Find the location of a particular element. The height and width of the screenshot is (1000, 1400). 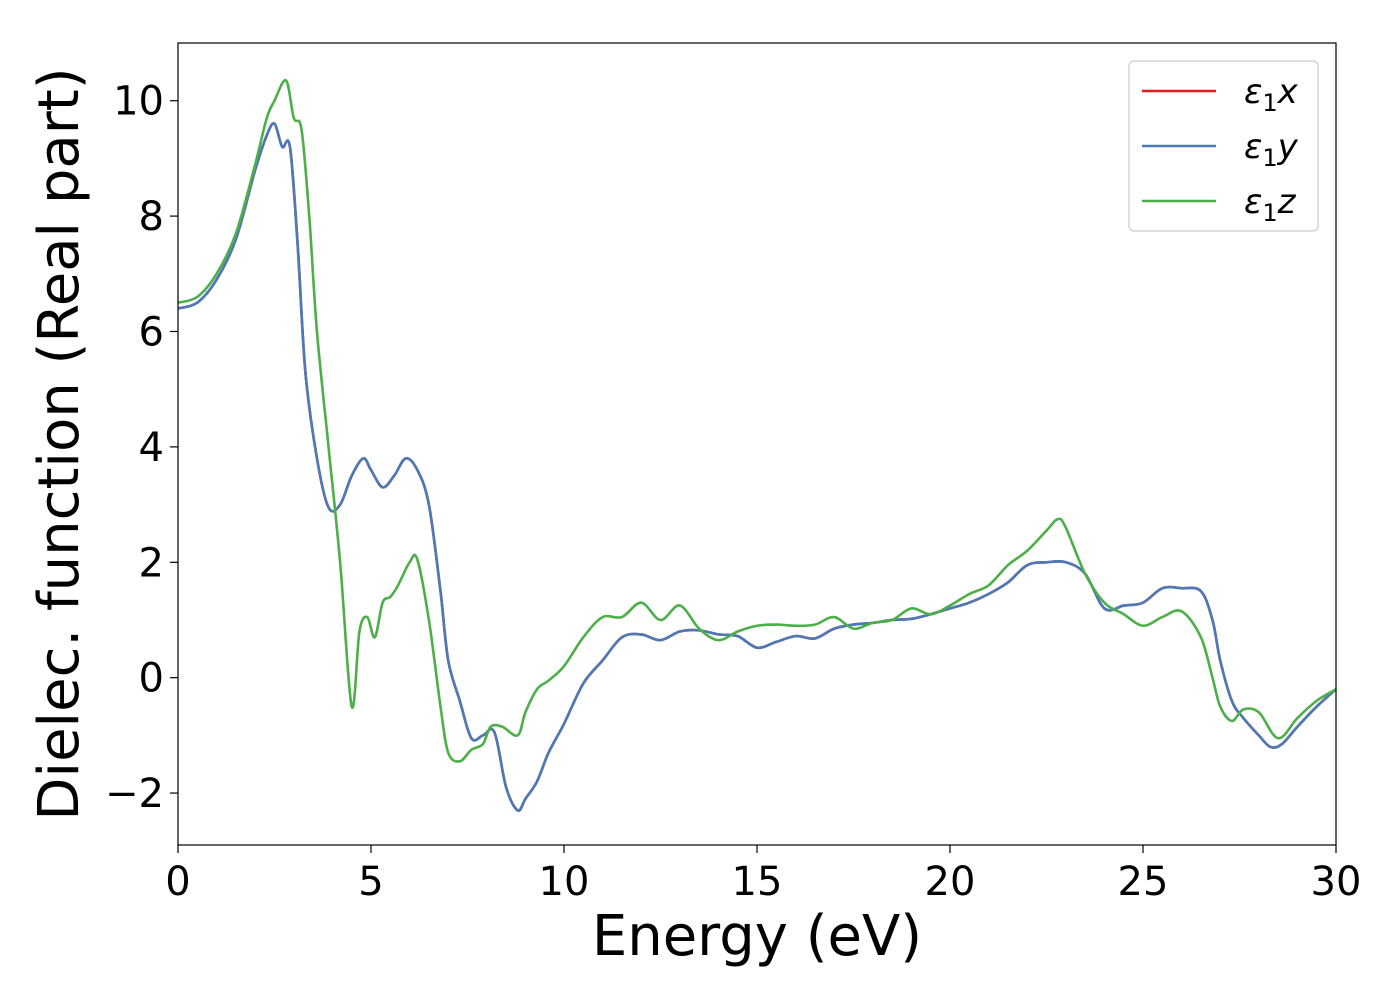

y-ticks: −2 0 2 4 6 8 10 is located at coordinates (141, 448).